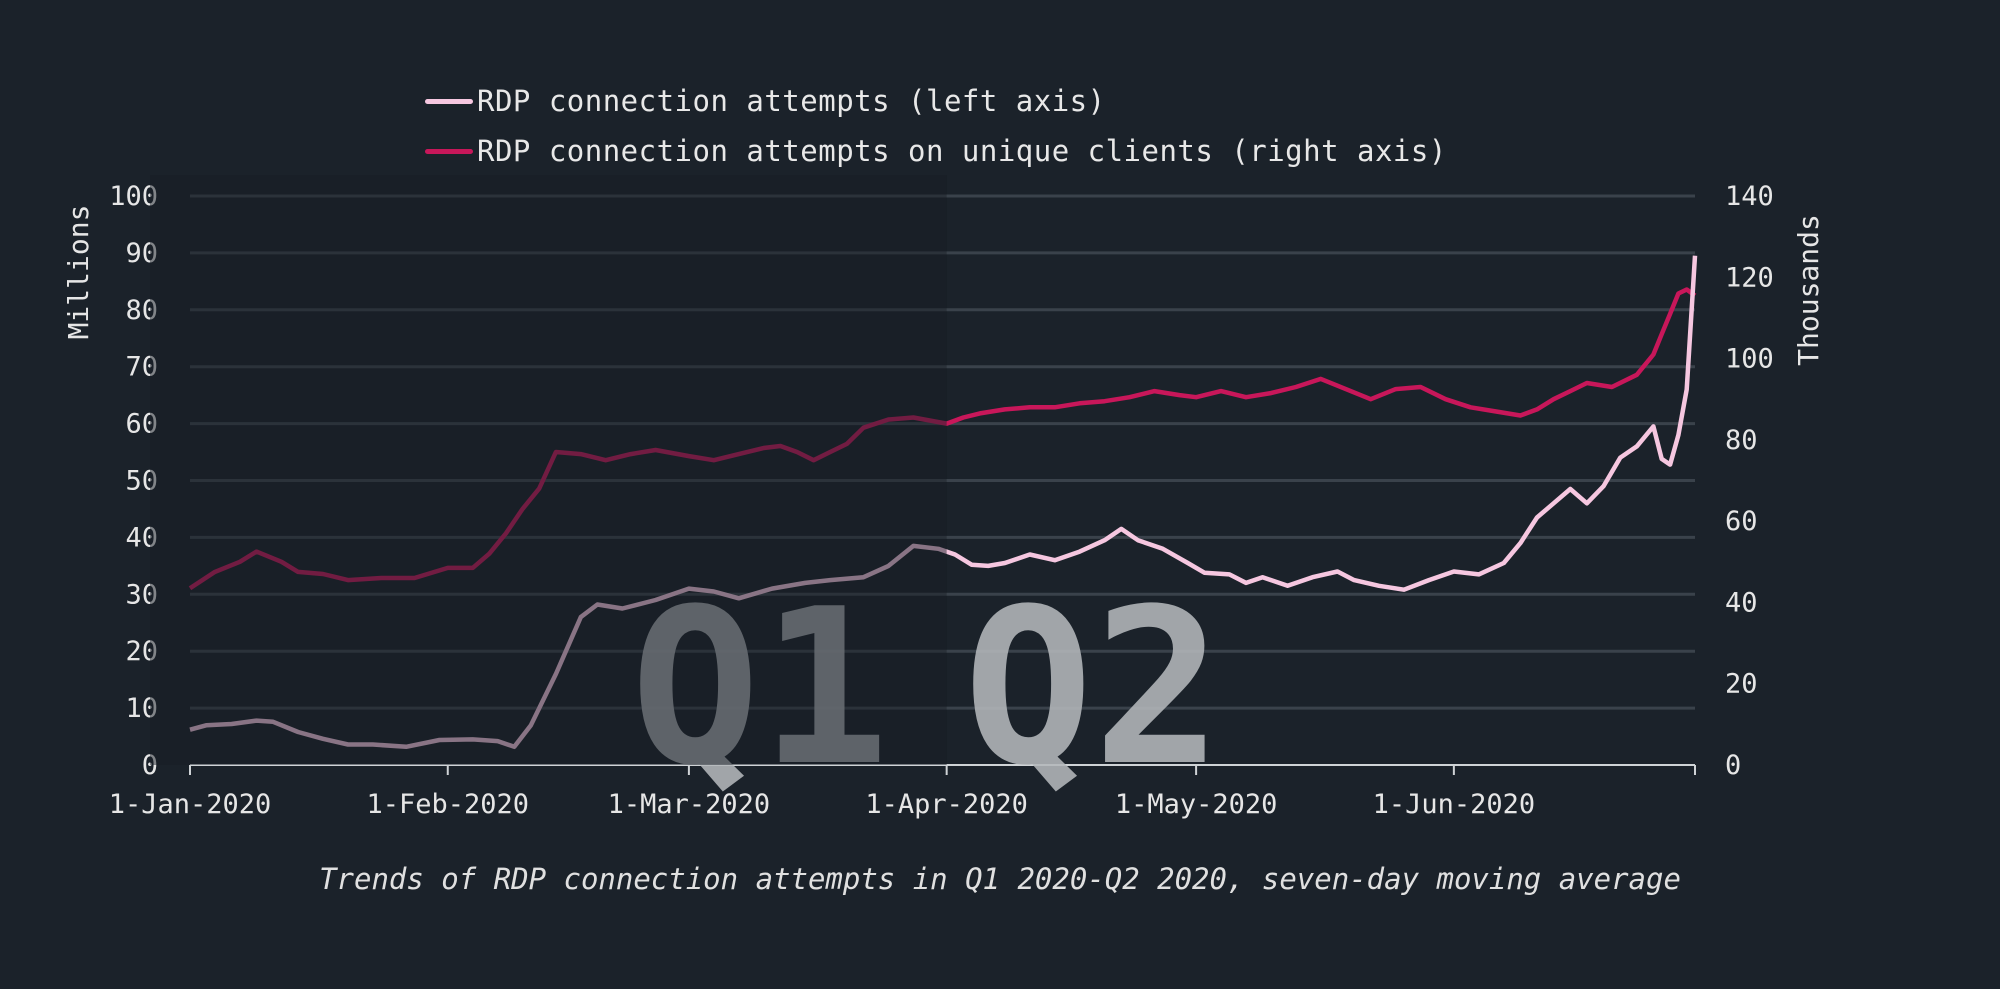 Image resolution: width=2000 pixels, height=989 pixels. What do you see at coordinates (1741, 684) in the screenshot?
I see `right-tick-label: 20` at bounding box center [1741, 684].